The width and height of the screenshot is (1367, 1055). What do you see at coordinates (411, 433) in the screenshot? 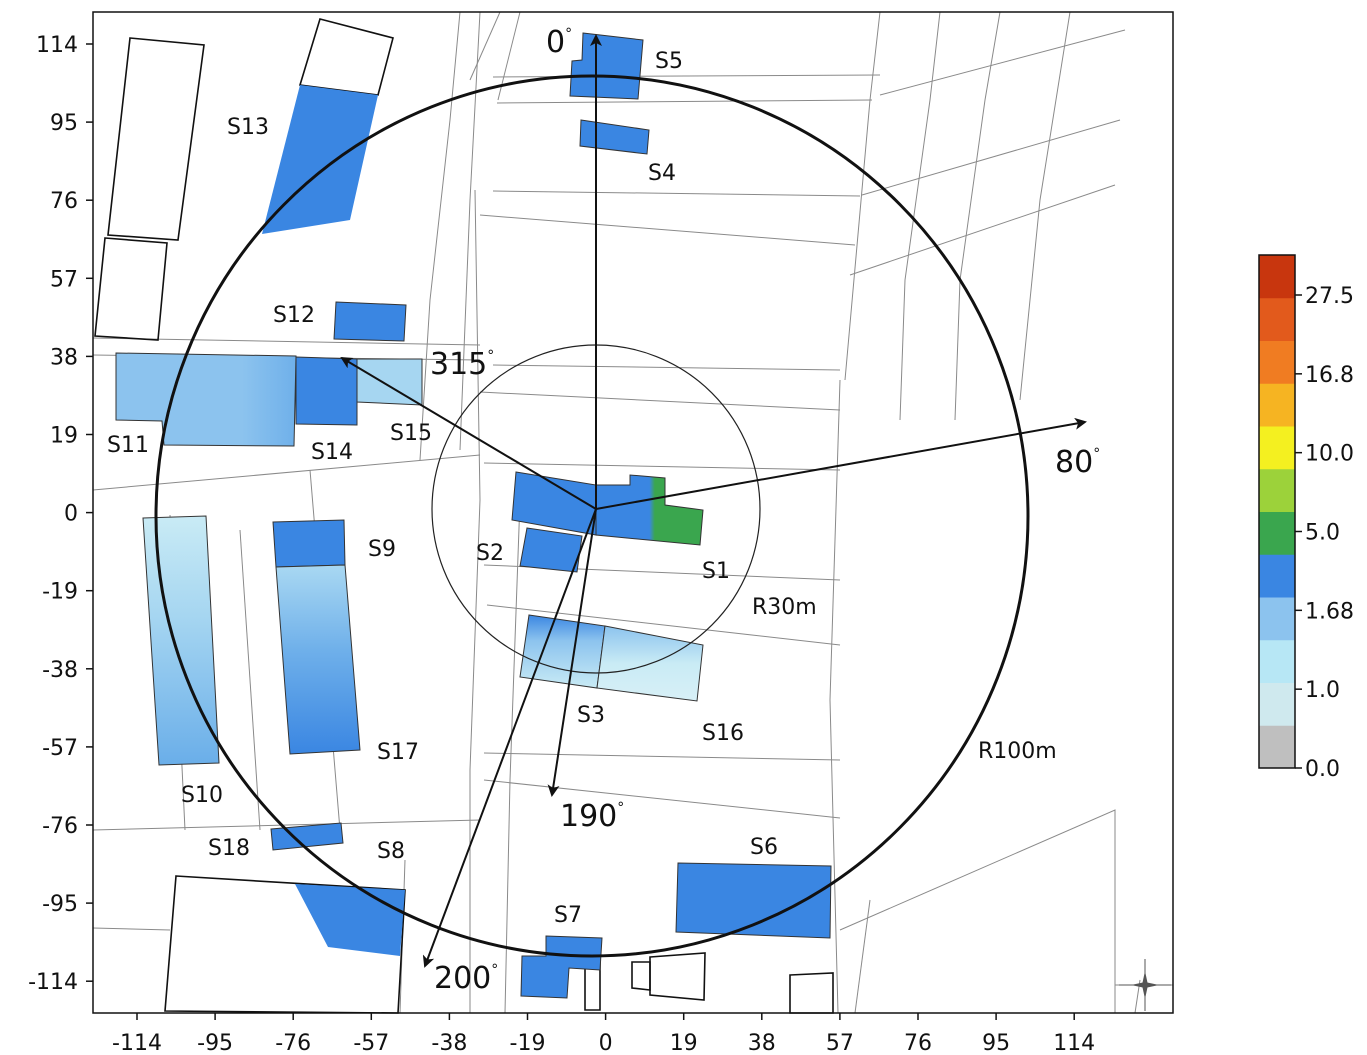
I see `building-label-S15: S15` at bounding box center [411, 433].